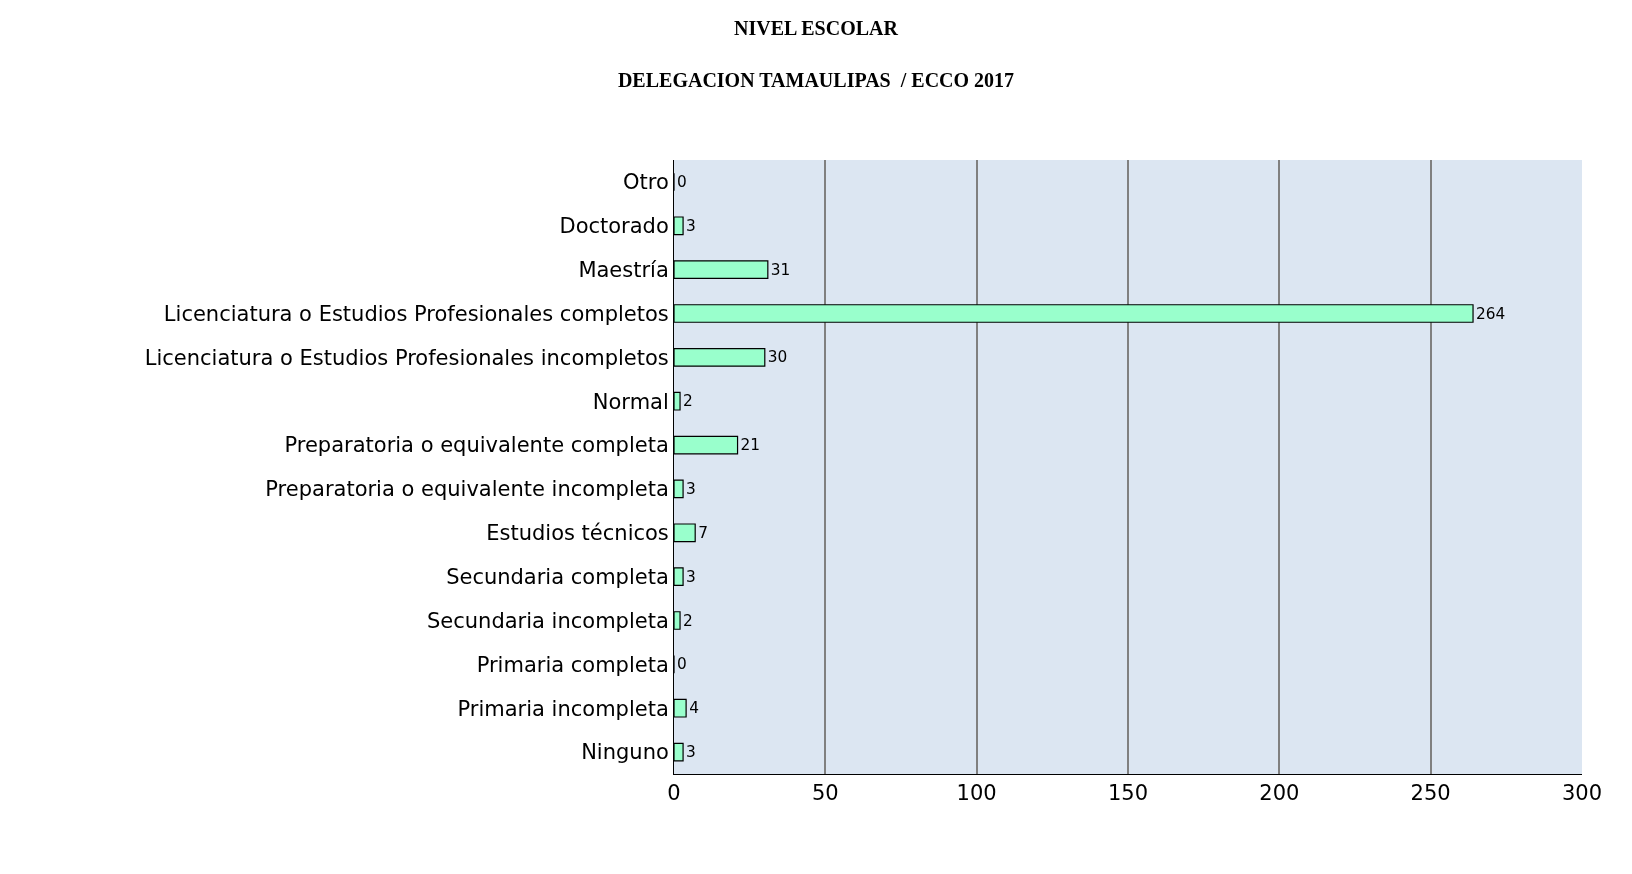 Image resolution: width=1632 pixels, height=874 pixels. Describe the element at coordinates (625, 752) in the screenshot. I see `y-tick-label: Ninguno` at that location.